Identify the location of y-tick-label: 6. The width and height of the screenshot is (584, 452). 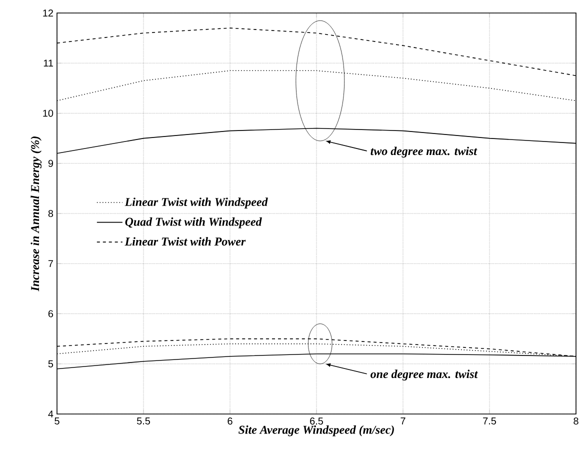
(51, 314).